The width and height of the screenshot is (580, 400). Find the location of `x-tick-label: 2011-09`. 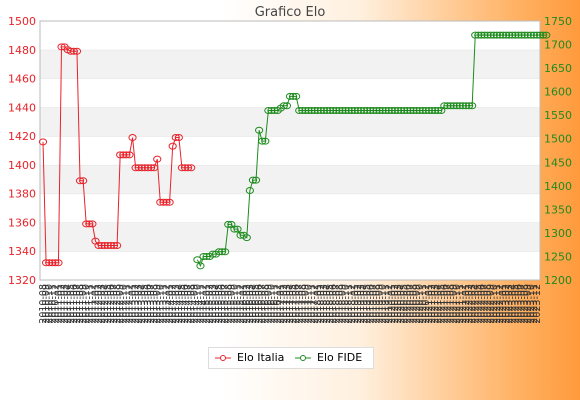

x-tick-label: 2011-09 is located at coordinates (83, 304).